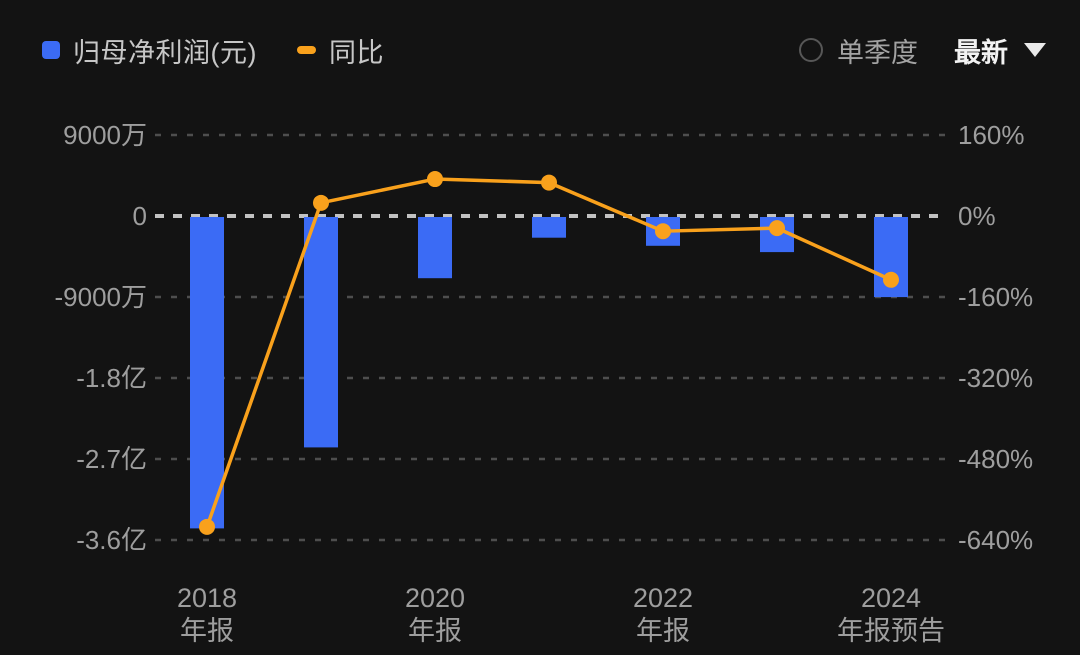  I want to click on bar-2021年报, so click(549, 227).